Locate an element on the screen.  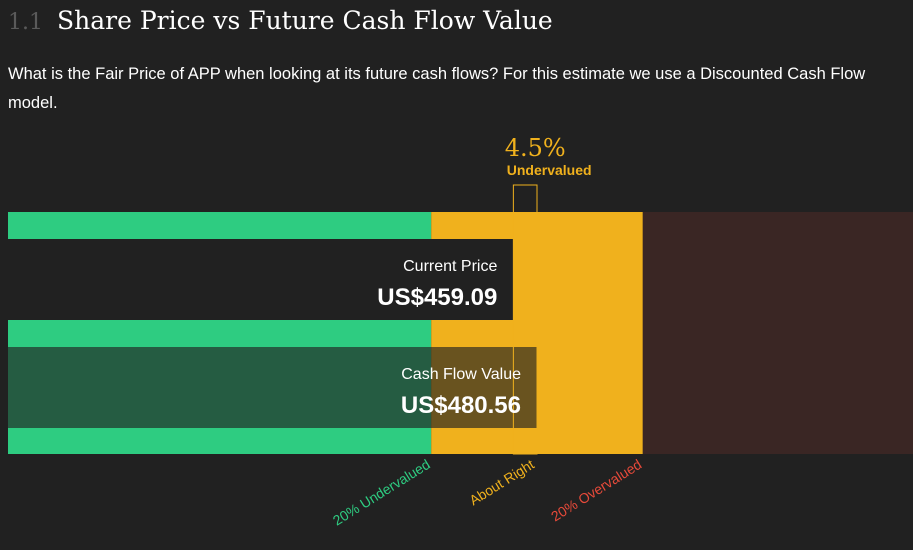
page-title: Share Price vs Future Cash Flow Value is located at coordinates (305, 20).